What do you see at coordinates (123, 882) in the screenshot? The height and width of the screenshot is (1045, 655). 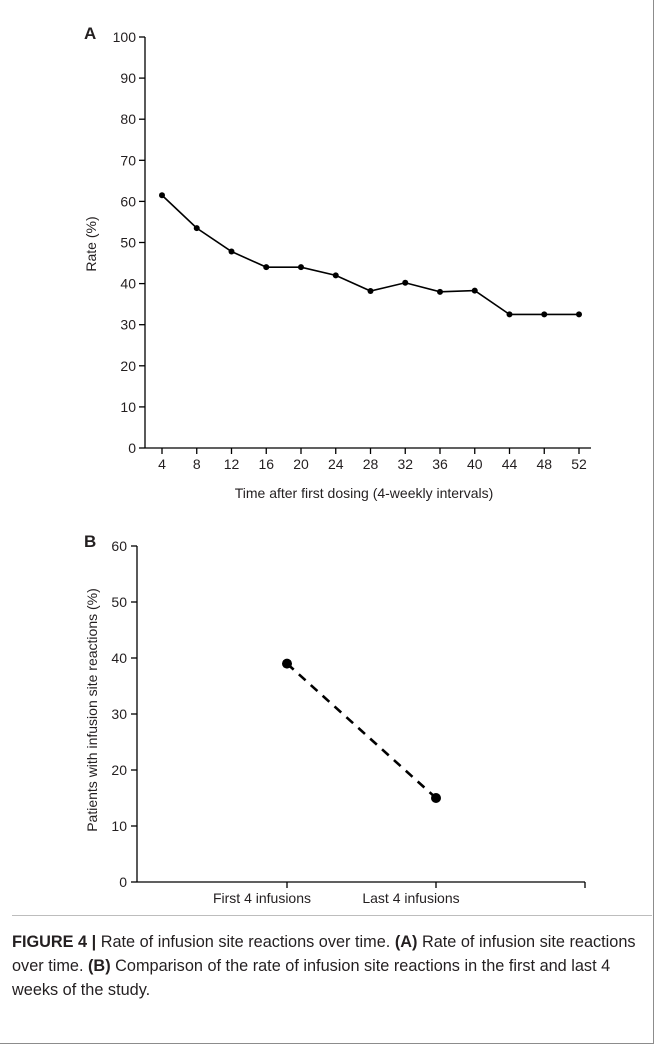 I see `panel-b-y-tick-label: 0` at bounding box center [123, 882].